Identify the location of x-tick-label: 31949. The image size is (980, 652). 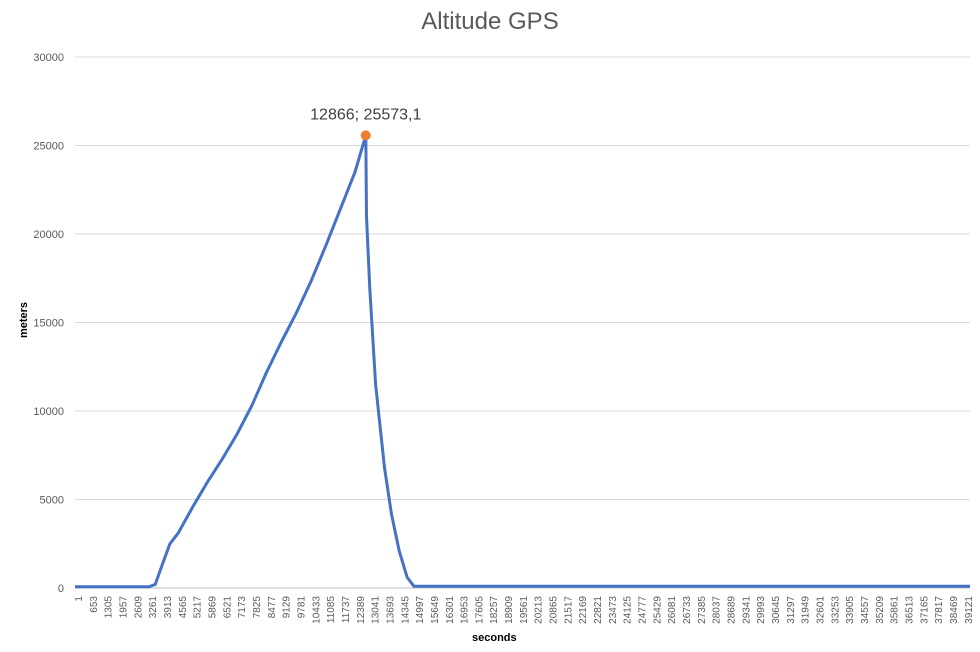
(806, 610).